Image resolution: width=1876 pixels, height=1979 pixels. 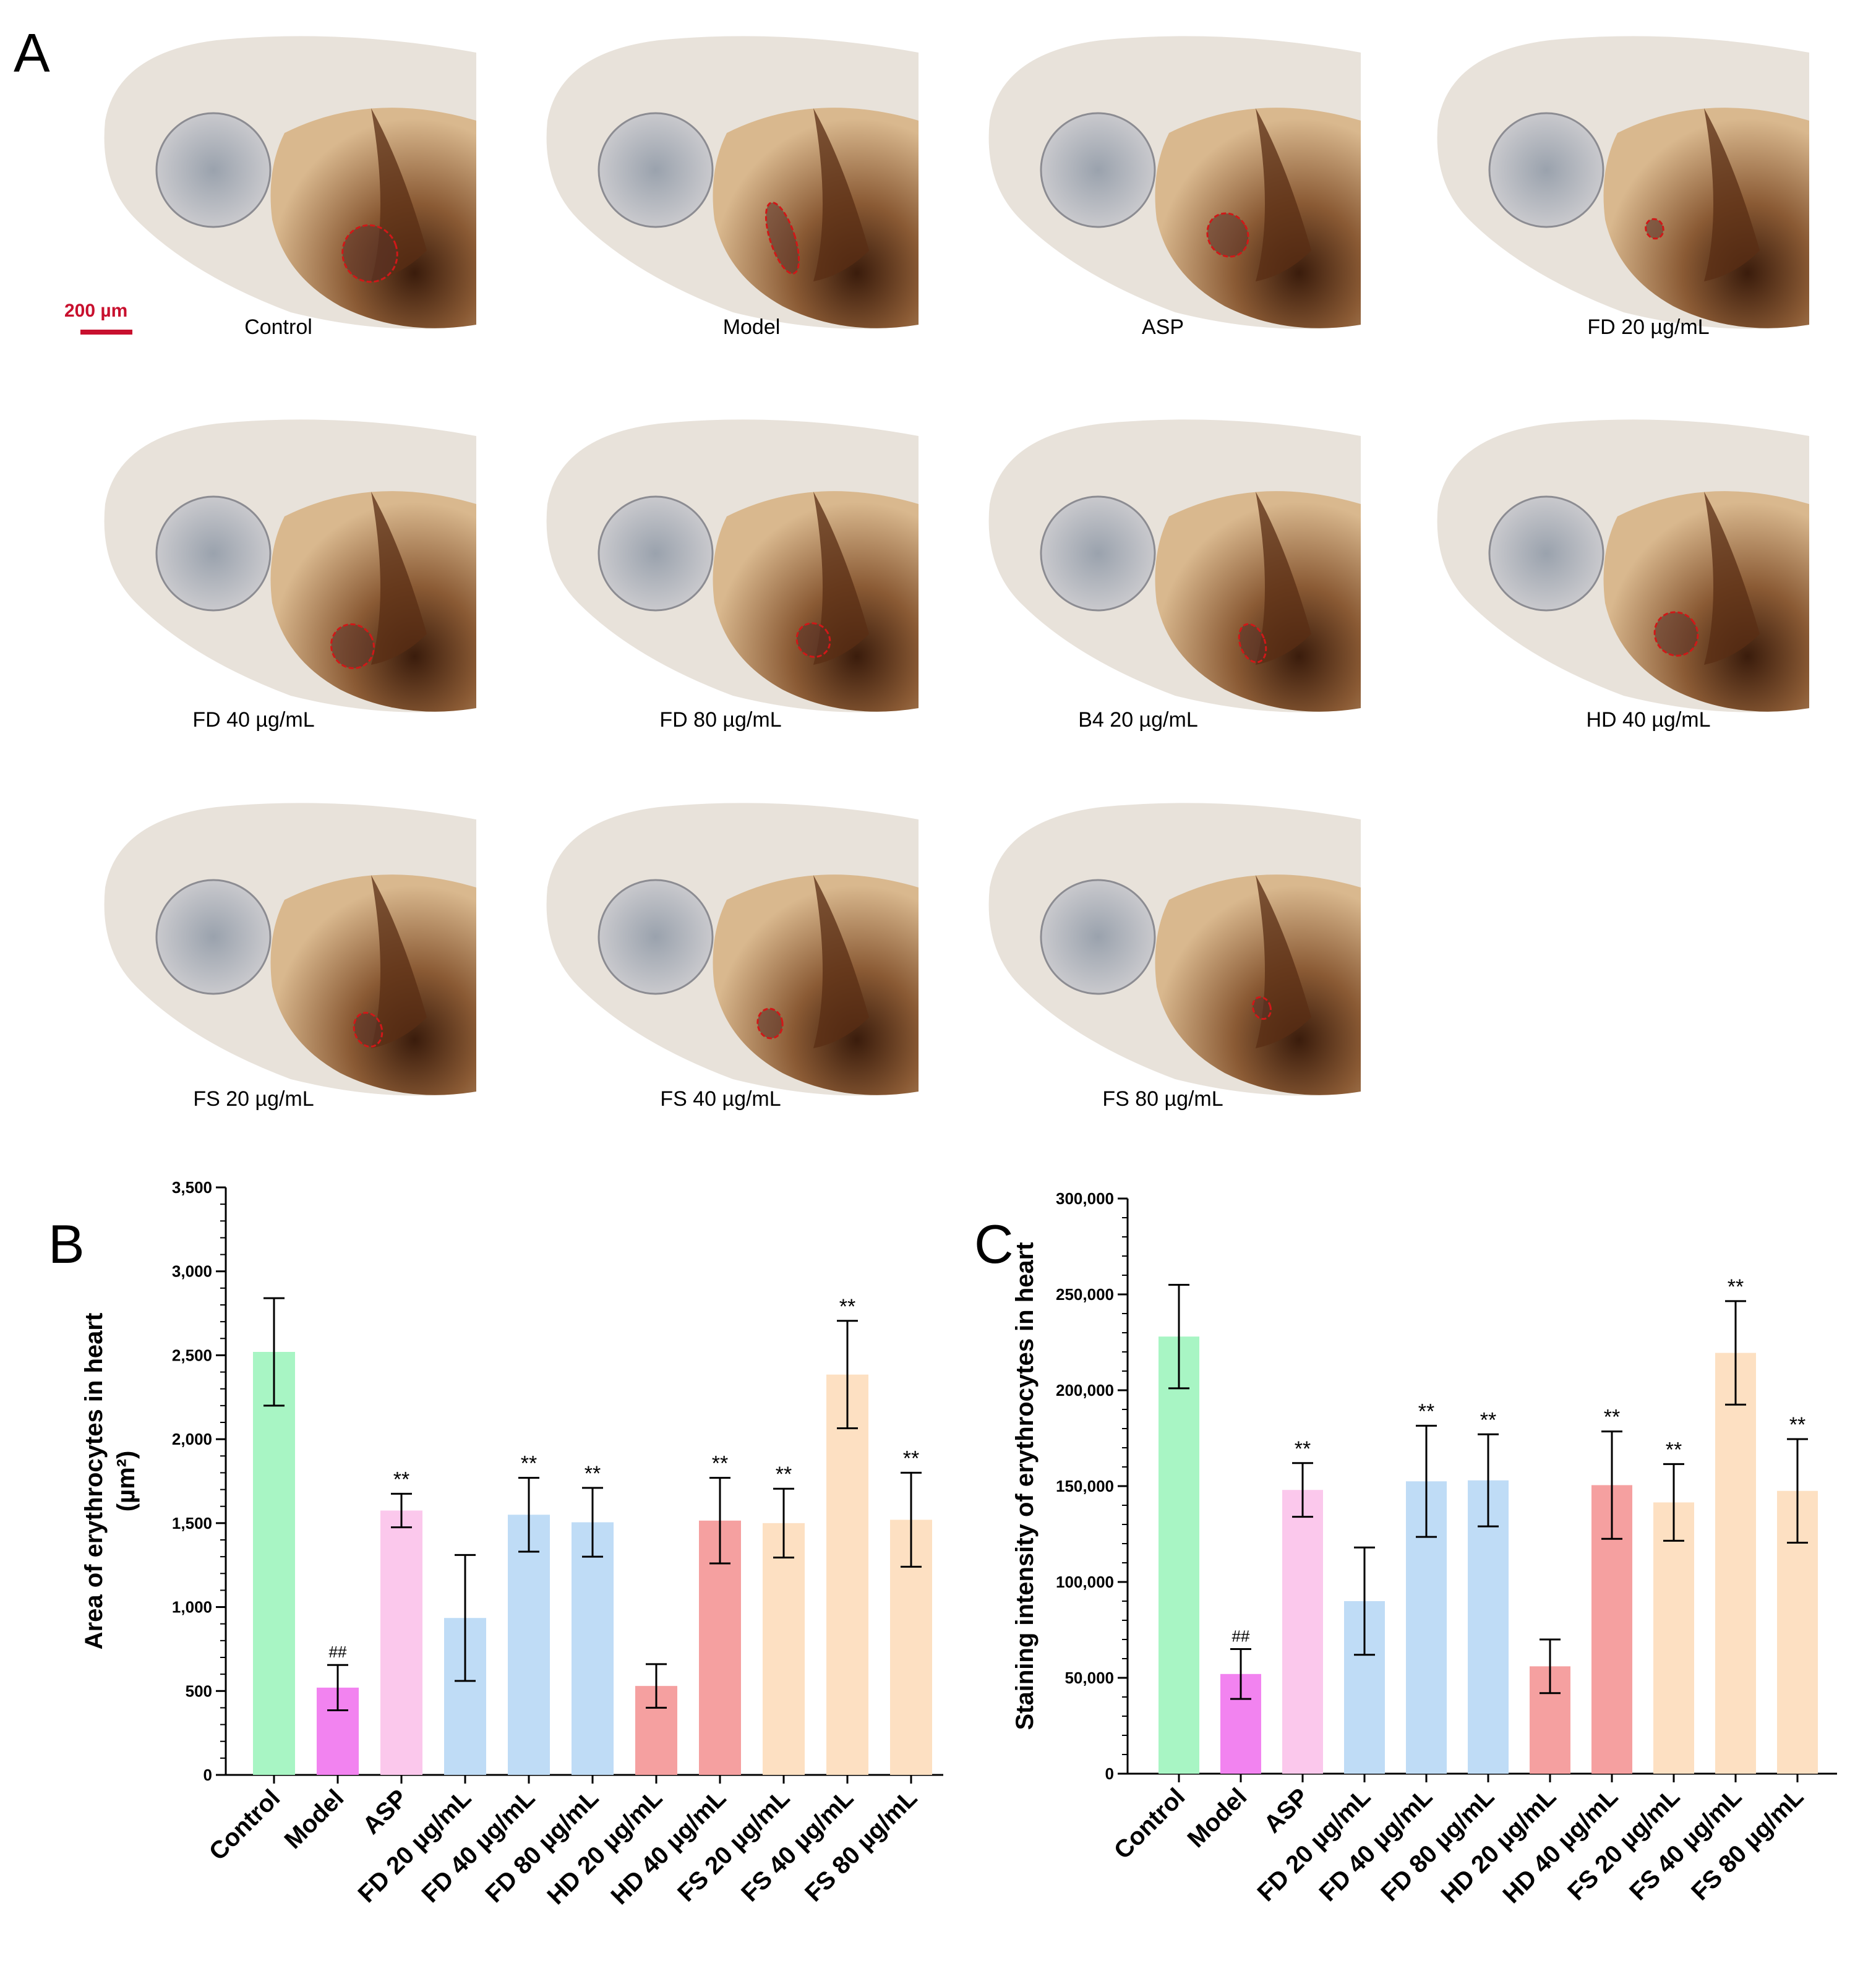 I want to click on y-tick-label: 1,500, so click(x=192, y=1523).